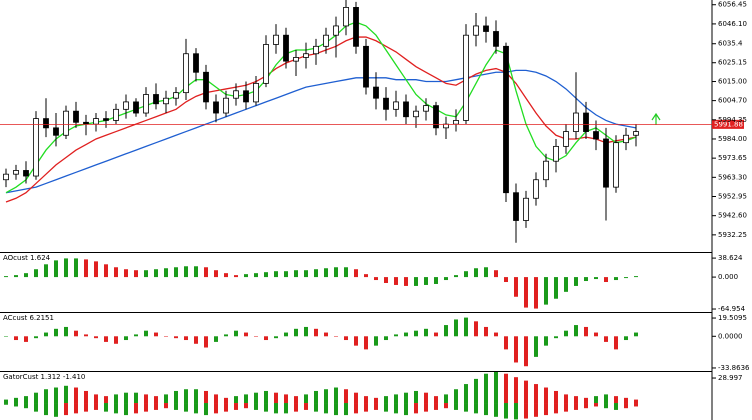  What do you see at coordinates (28, 318) in the screenshot?
I see `pane-title: ACcust 6.2151` at bounding box center [28, 318].